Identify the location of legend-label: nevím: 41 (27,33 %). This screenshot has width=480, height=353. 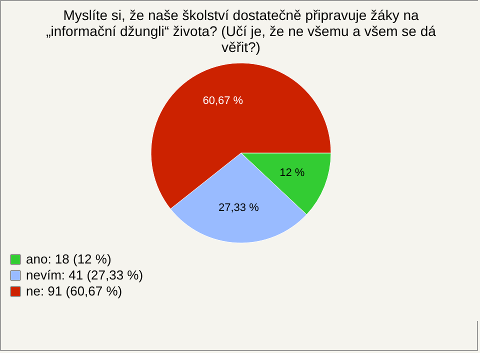
(85, 275).